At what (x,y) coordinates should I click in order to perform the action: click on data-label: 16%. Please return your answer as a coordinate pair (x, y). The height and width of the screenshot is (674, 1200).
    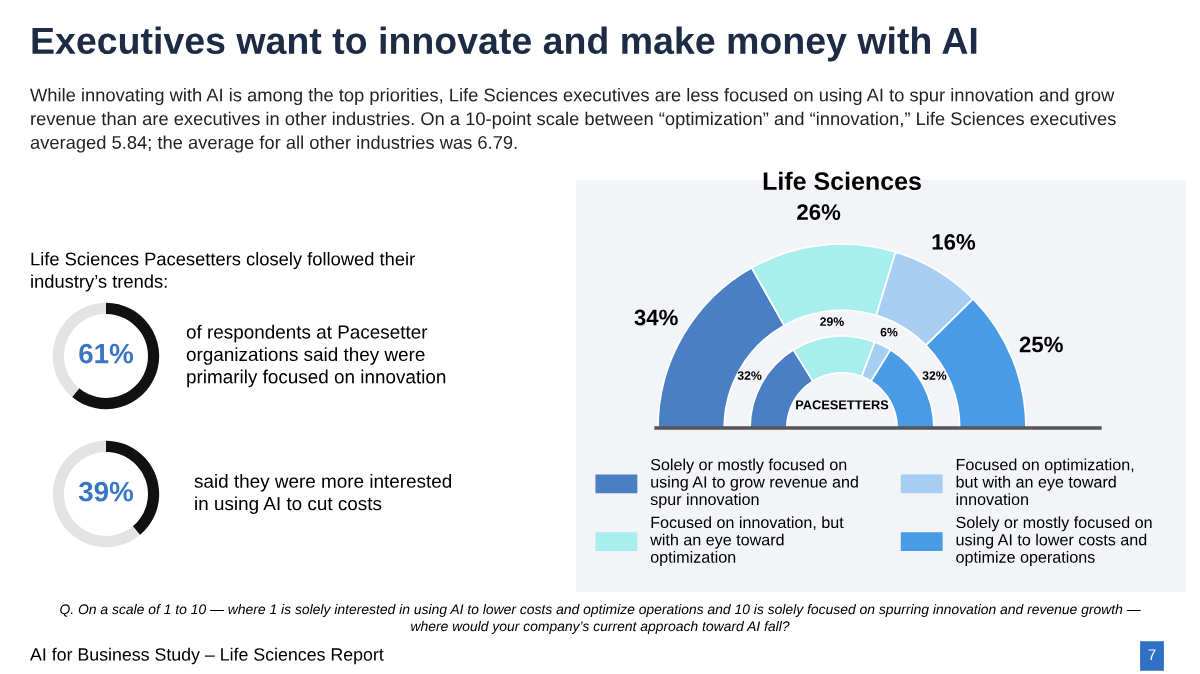
    Looking at the image, I should click on (954, 242).